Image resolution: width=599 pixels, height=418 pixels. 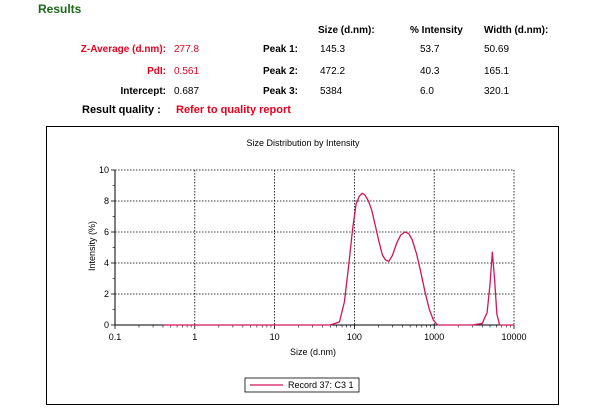 I want to click on x-axis-label: Size (d.nm), so click(x=313, y=352).